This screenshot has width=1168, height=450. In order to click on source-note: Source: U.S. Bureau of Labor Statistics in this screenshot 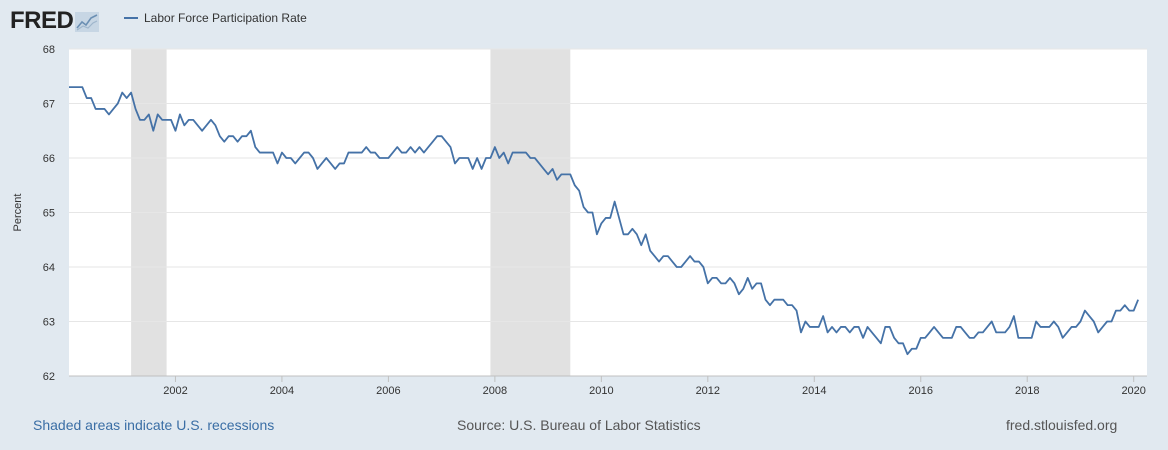, I will do `click(579, 425)`.